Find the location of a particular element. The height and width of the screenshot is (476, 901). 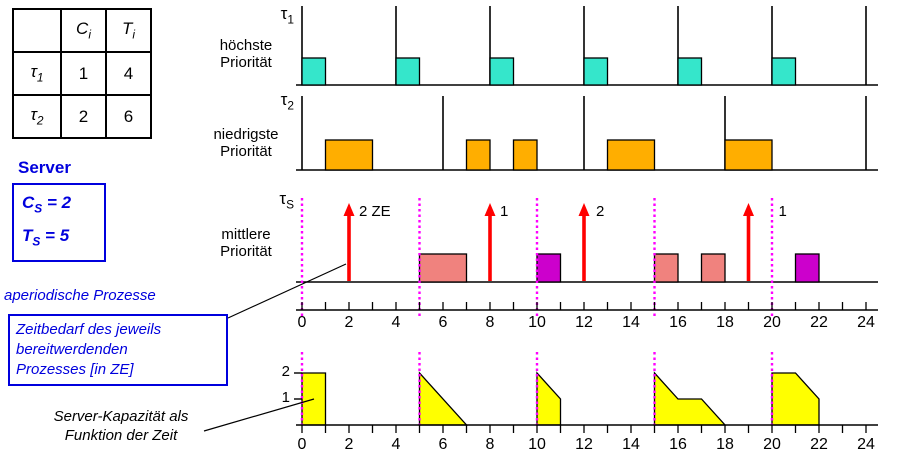

tau2-priority-line-1: niedrigste is located at coordinates (246, 134).